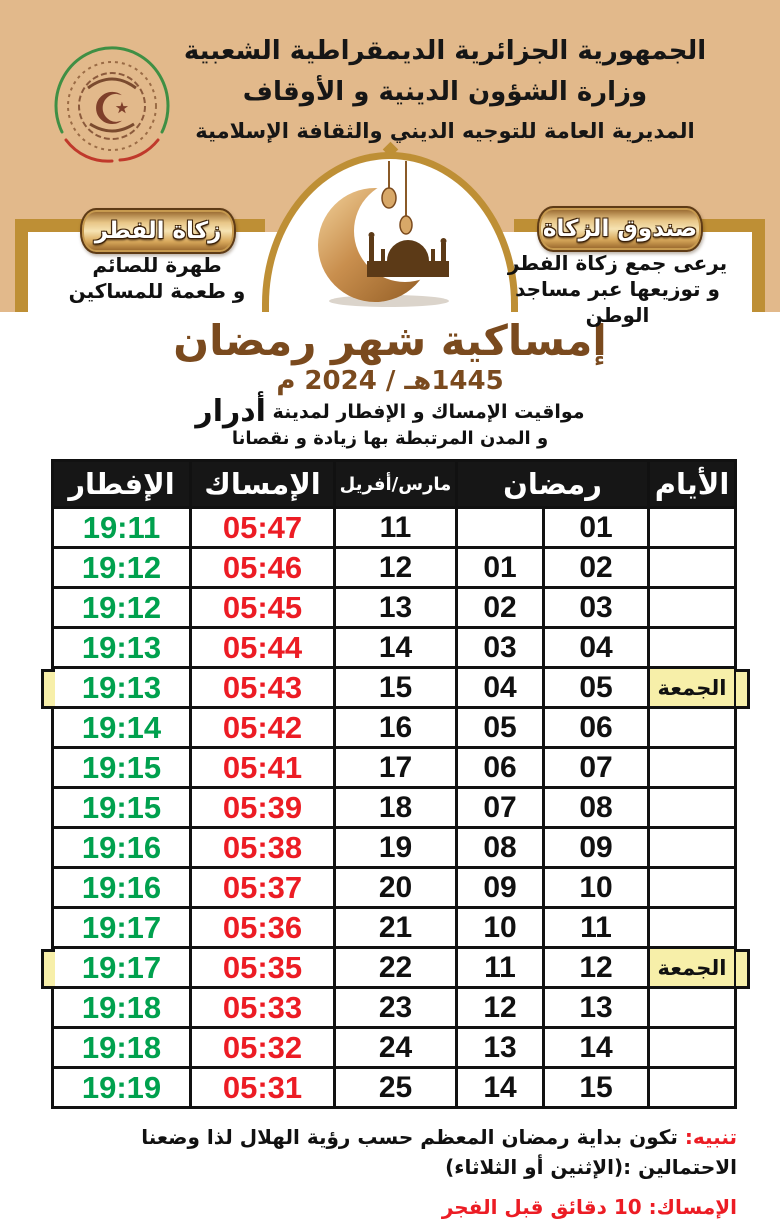 This screenshot has width=780, height=1226. Describe the element at coordinates (390, 232) in the screenshot. I see `arch-frame` at that location.